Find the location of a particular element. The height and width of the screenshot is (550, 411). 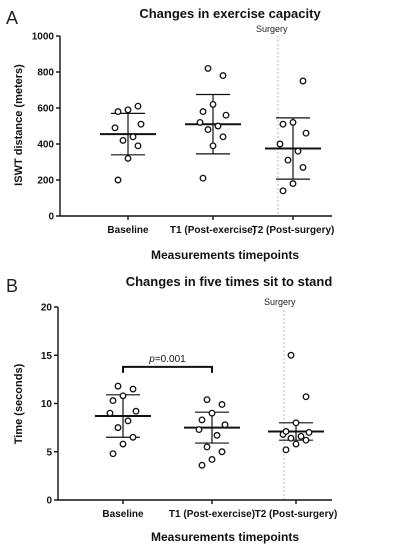

panel-a-x-axis-label: Measurements timepoints is located at coordinates (225, 255).